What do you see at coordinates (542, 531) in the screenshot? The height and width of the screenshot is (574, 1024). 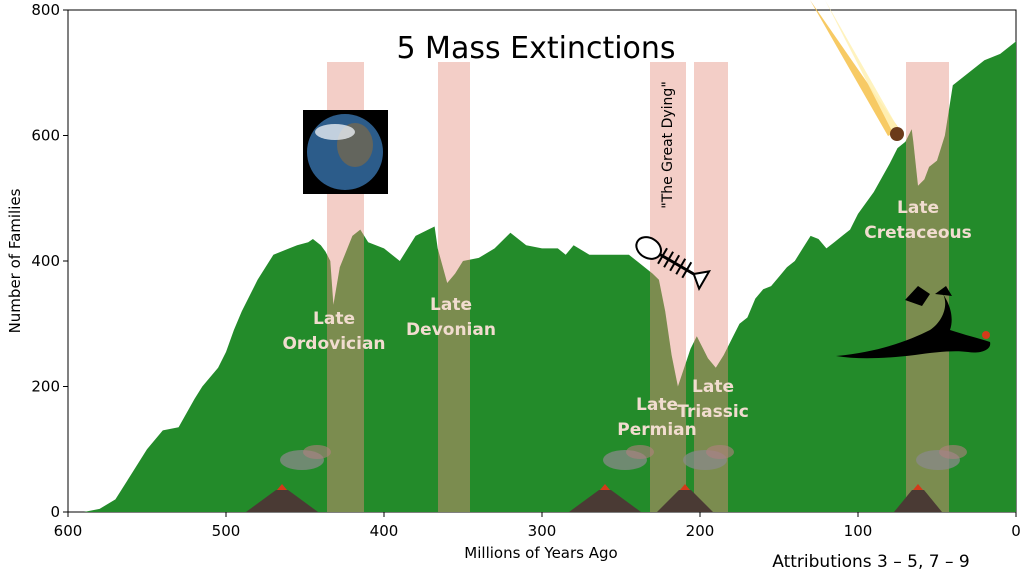 I see `x-tick-label: 300` at bounding box center [542, 531].